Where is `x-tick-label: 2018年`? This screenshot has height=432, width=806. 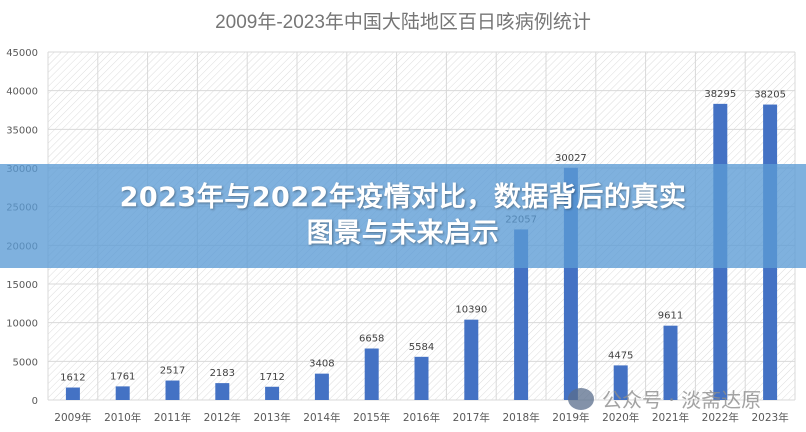
x-tick-label: 2018年 is located at coordinates (520, 417).